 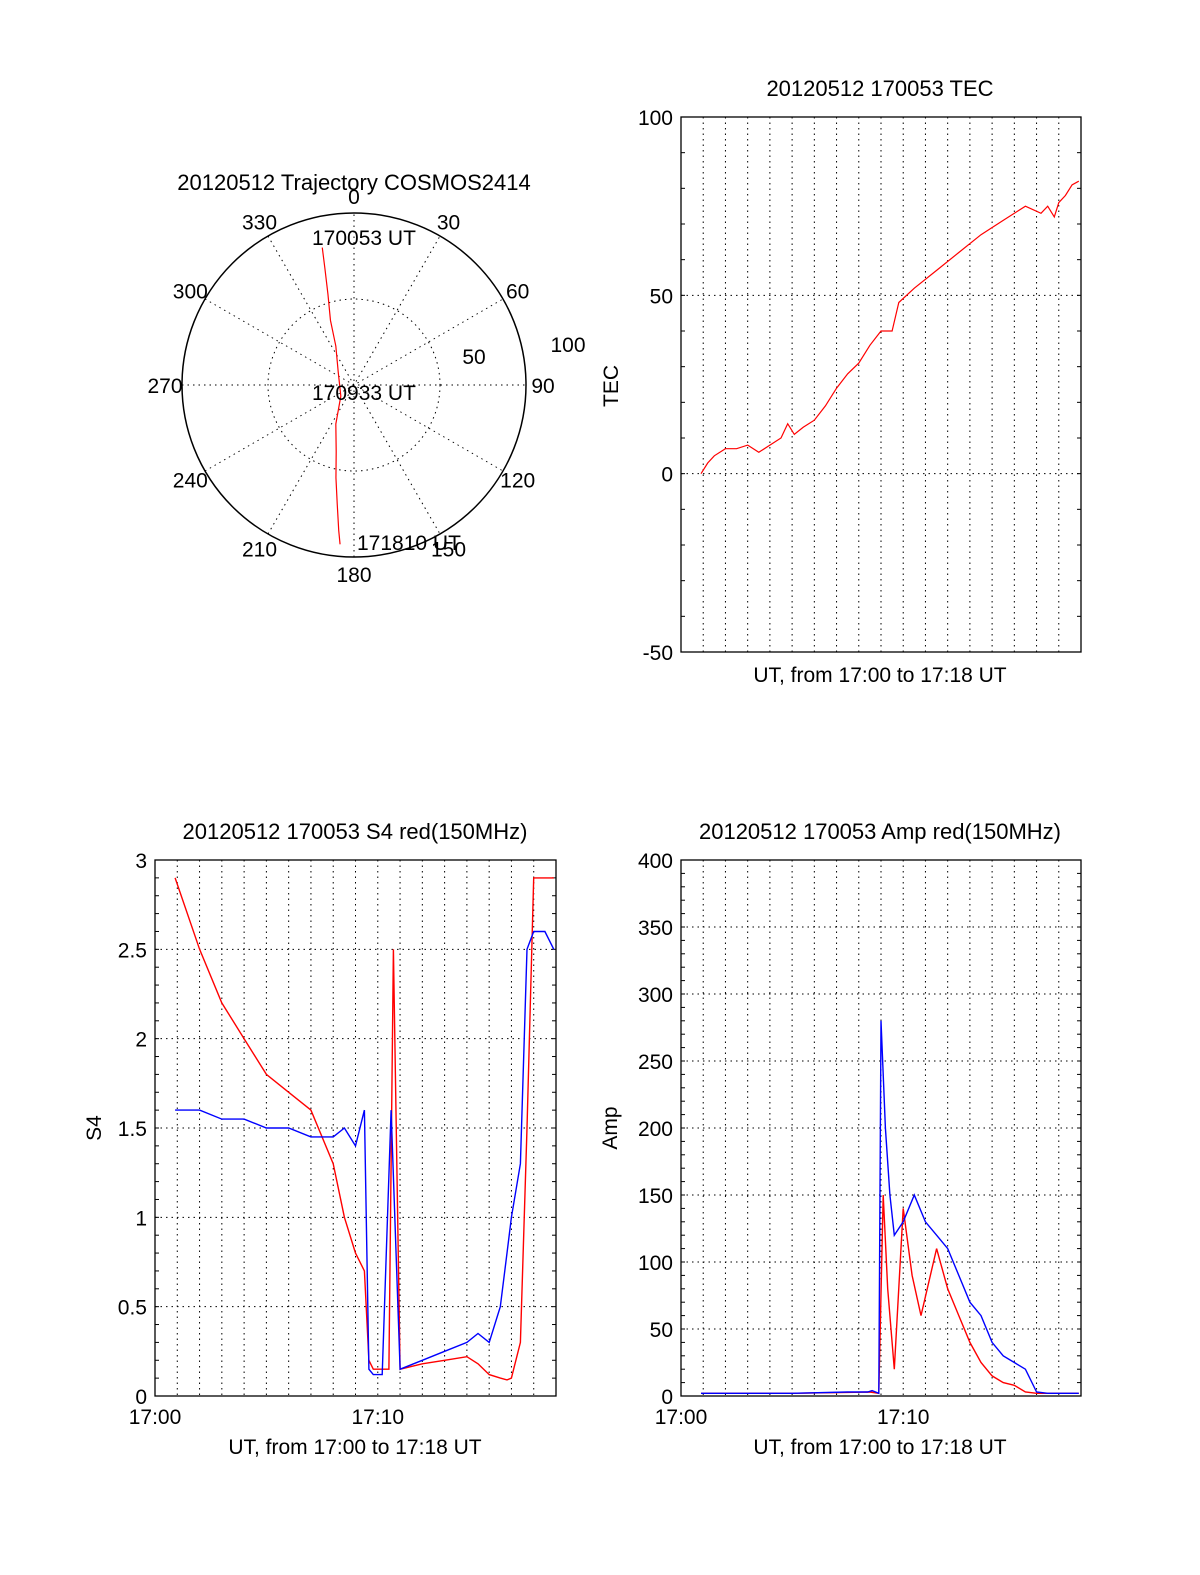 I want to click on y-tick-label: 0.5, so click(x=132, y=1308).